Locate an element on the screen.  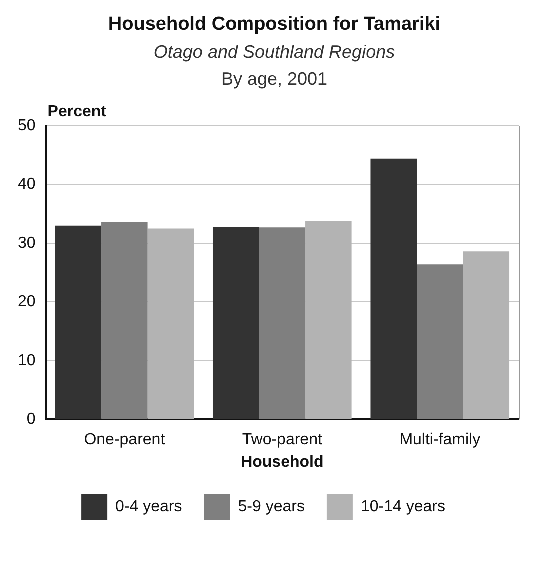
x-tick-label: Multi-family is located at coordinates (440, 440).